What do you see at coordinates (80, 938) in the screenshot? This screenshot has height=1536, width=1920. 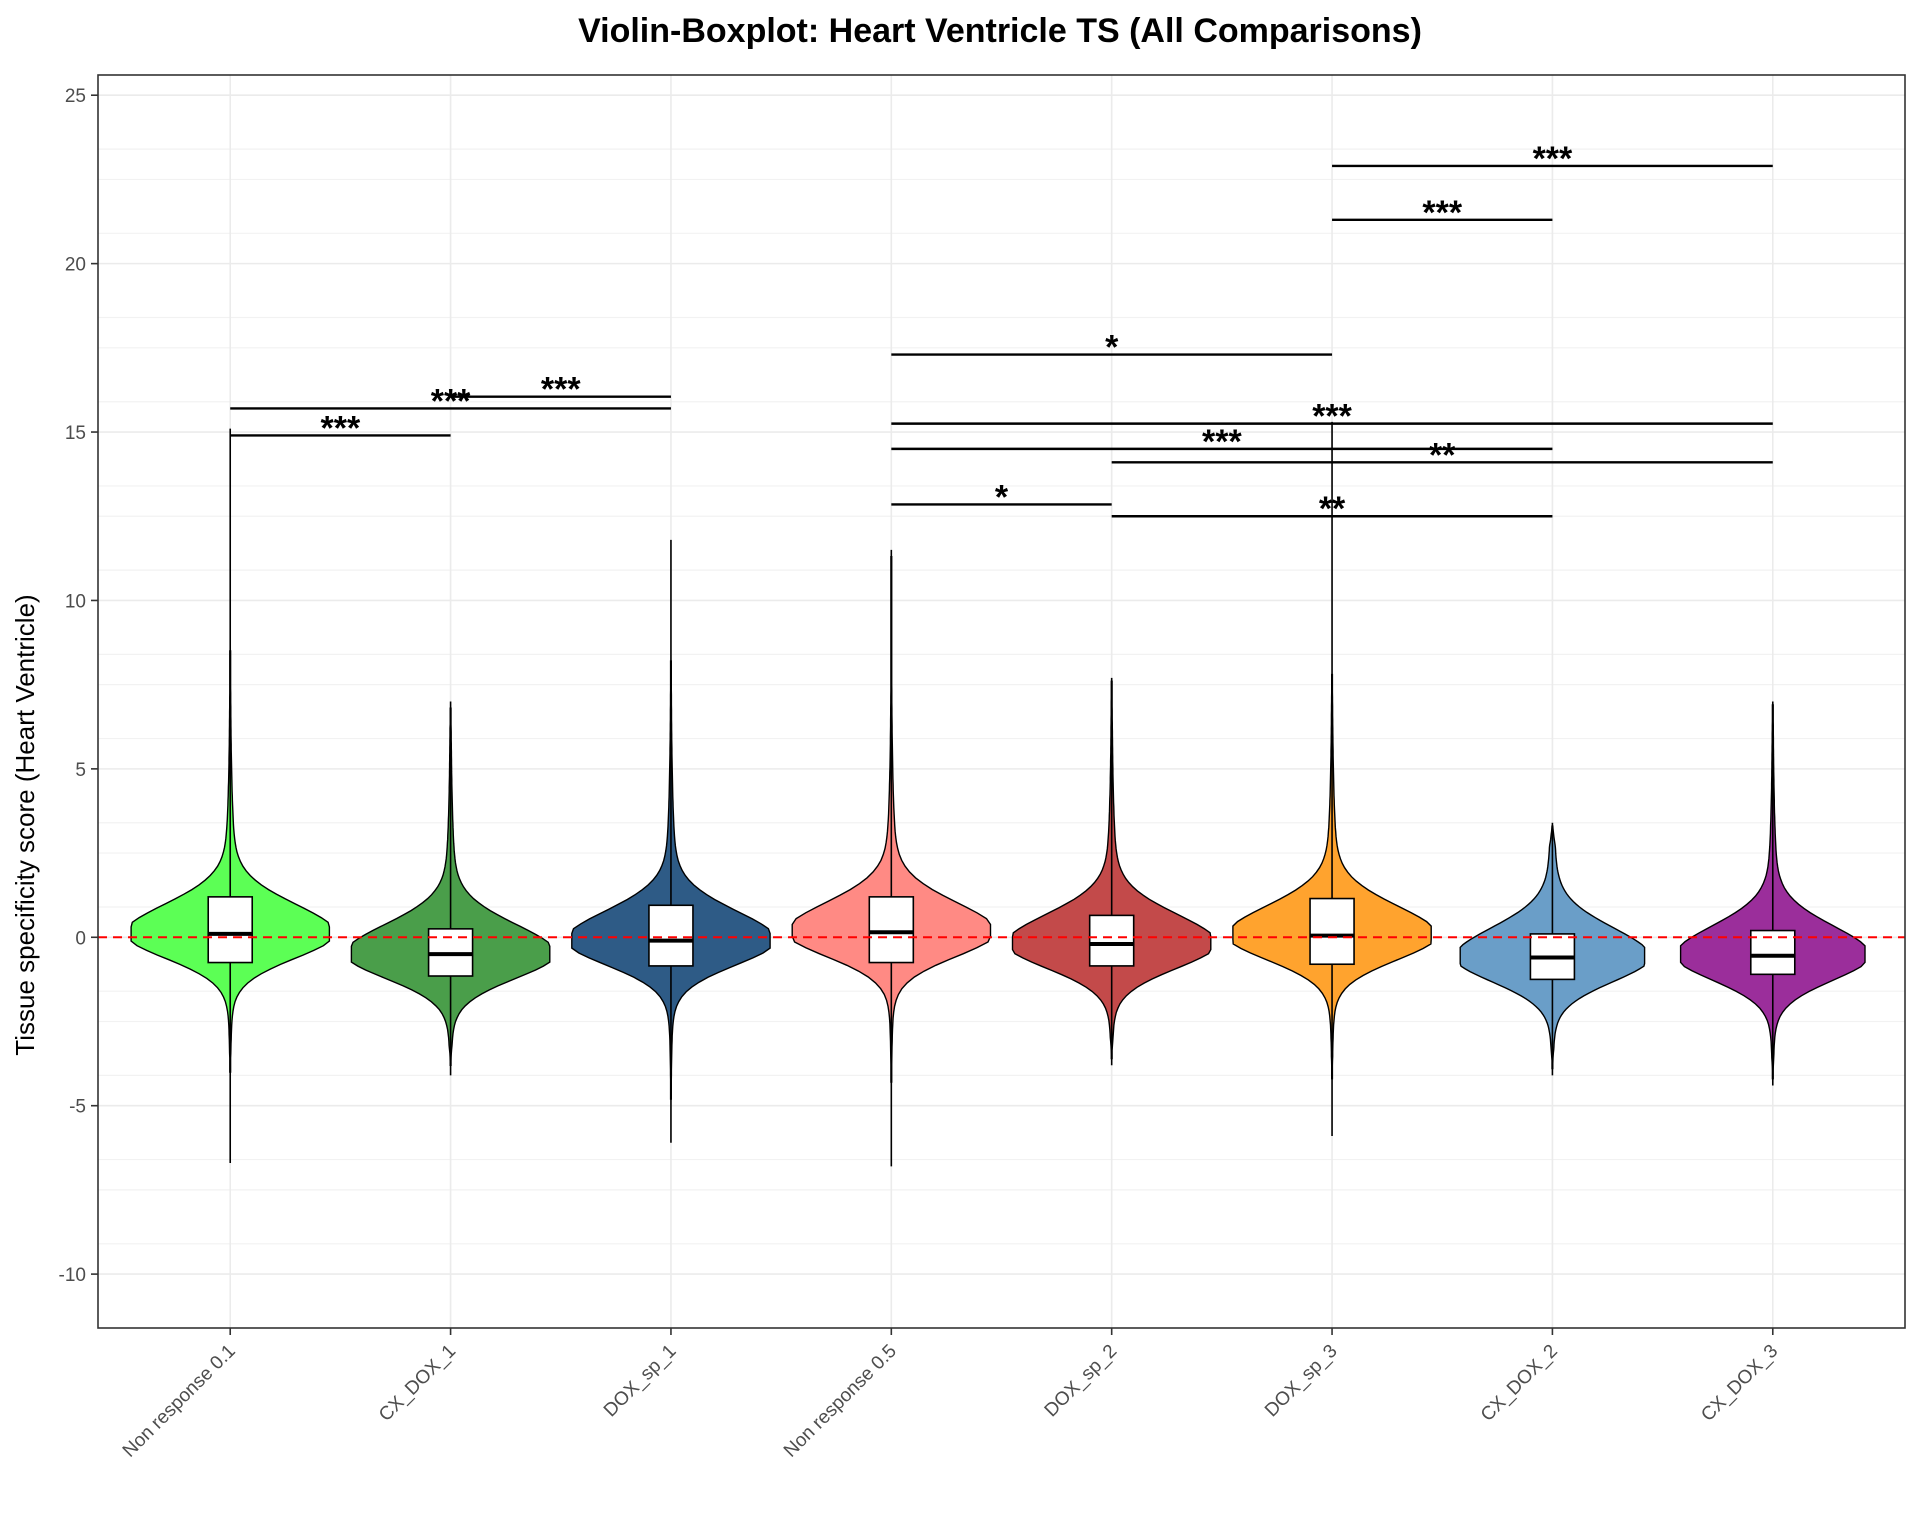 I see `y-tick-label: 0` at bounding box center [80, 938].